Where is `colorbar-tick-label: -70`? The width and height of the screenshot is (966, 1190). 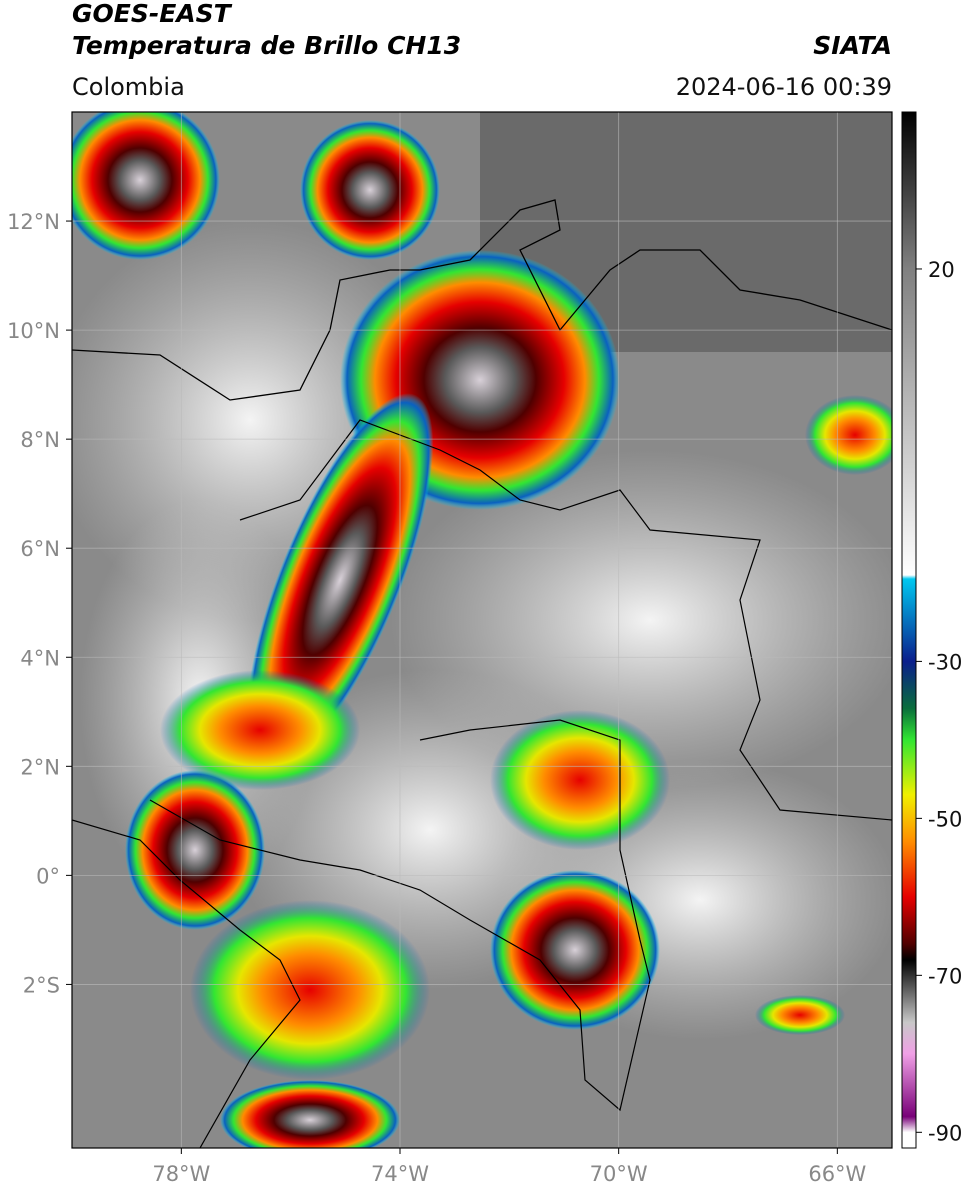 colorbar-tick-label: -70 is located at coordinates (945, 976).